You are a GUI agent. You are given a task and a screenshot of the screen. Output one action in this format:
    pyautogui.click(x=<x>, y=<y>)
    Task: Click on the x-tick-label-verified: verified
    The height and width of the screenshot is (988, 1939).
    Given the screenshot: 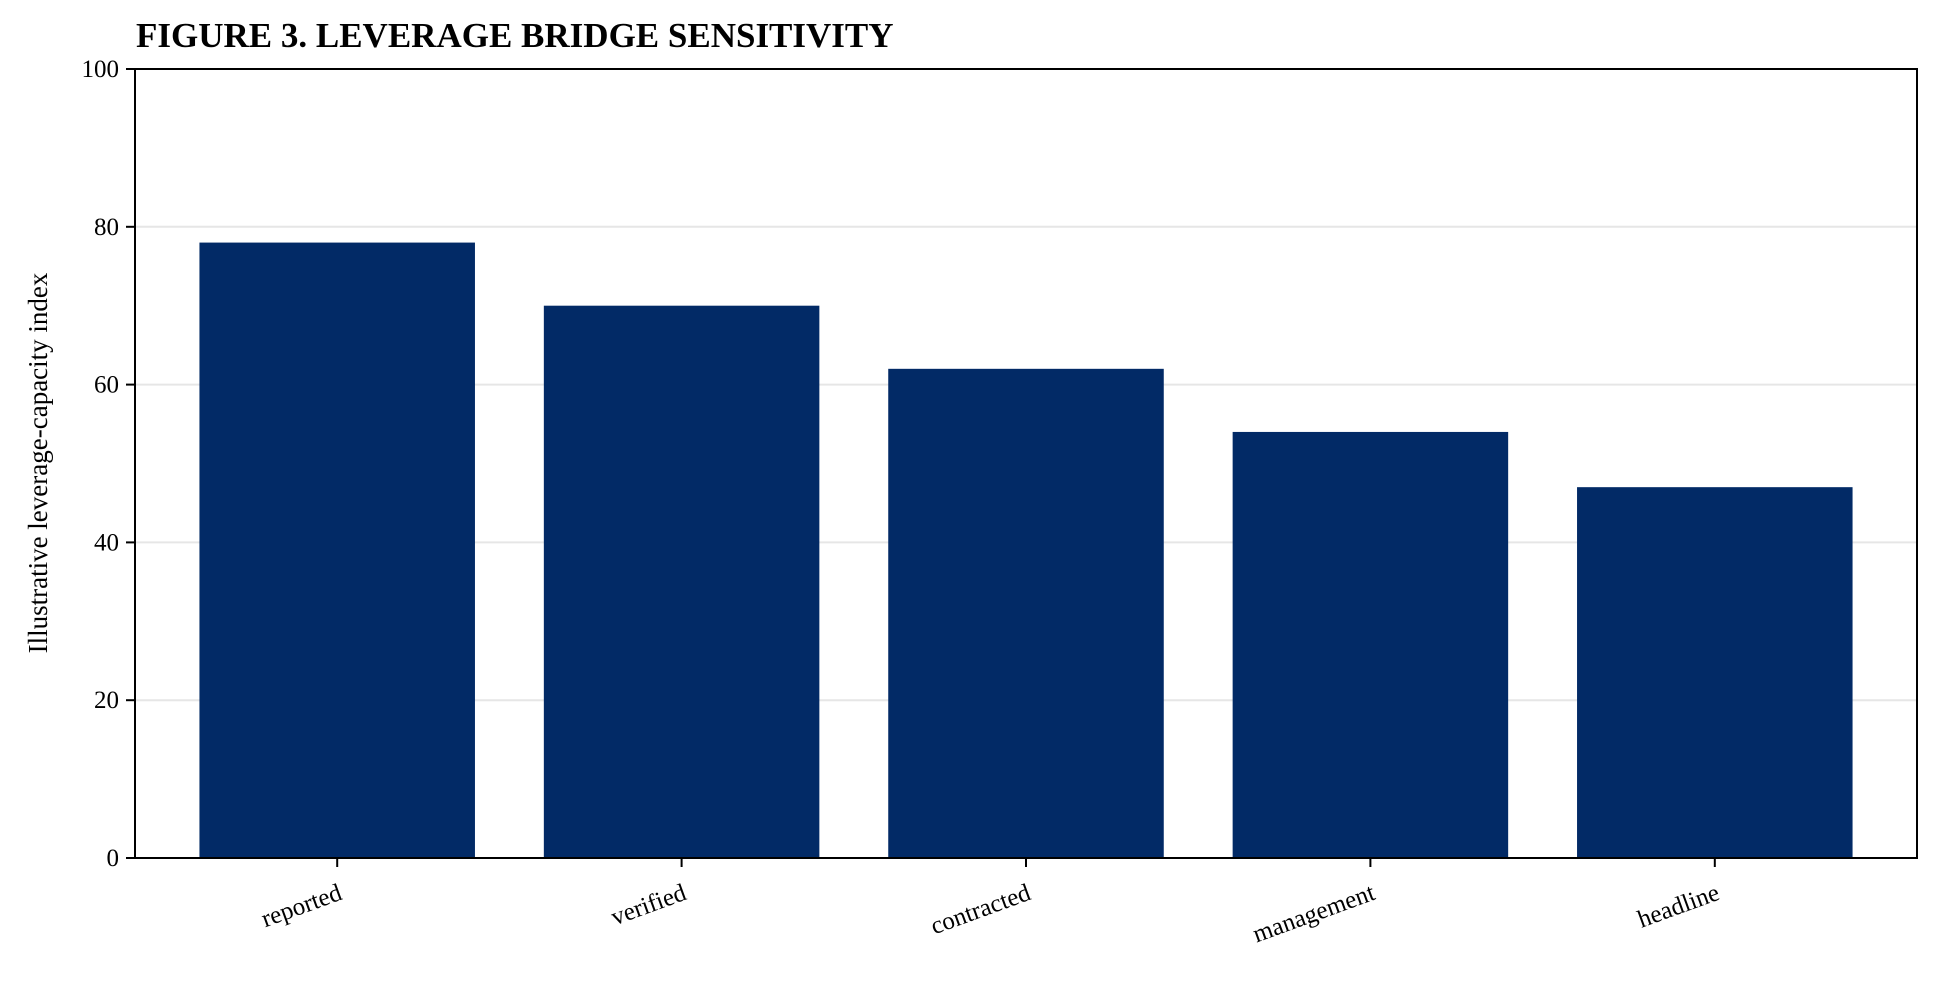 What is the action you would take?
    pyautogui.click(x=649, y=905)
    